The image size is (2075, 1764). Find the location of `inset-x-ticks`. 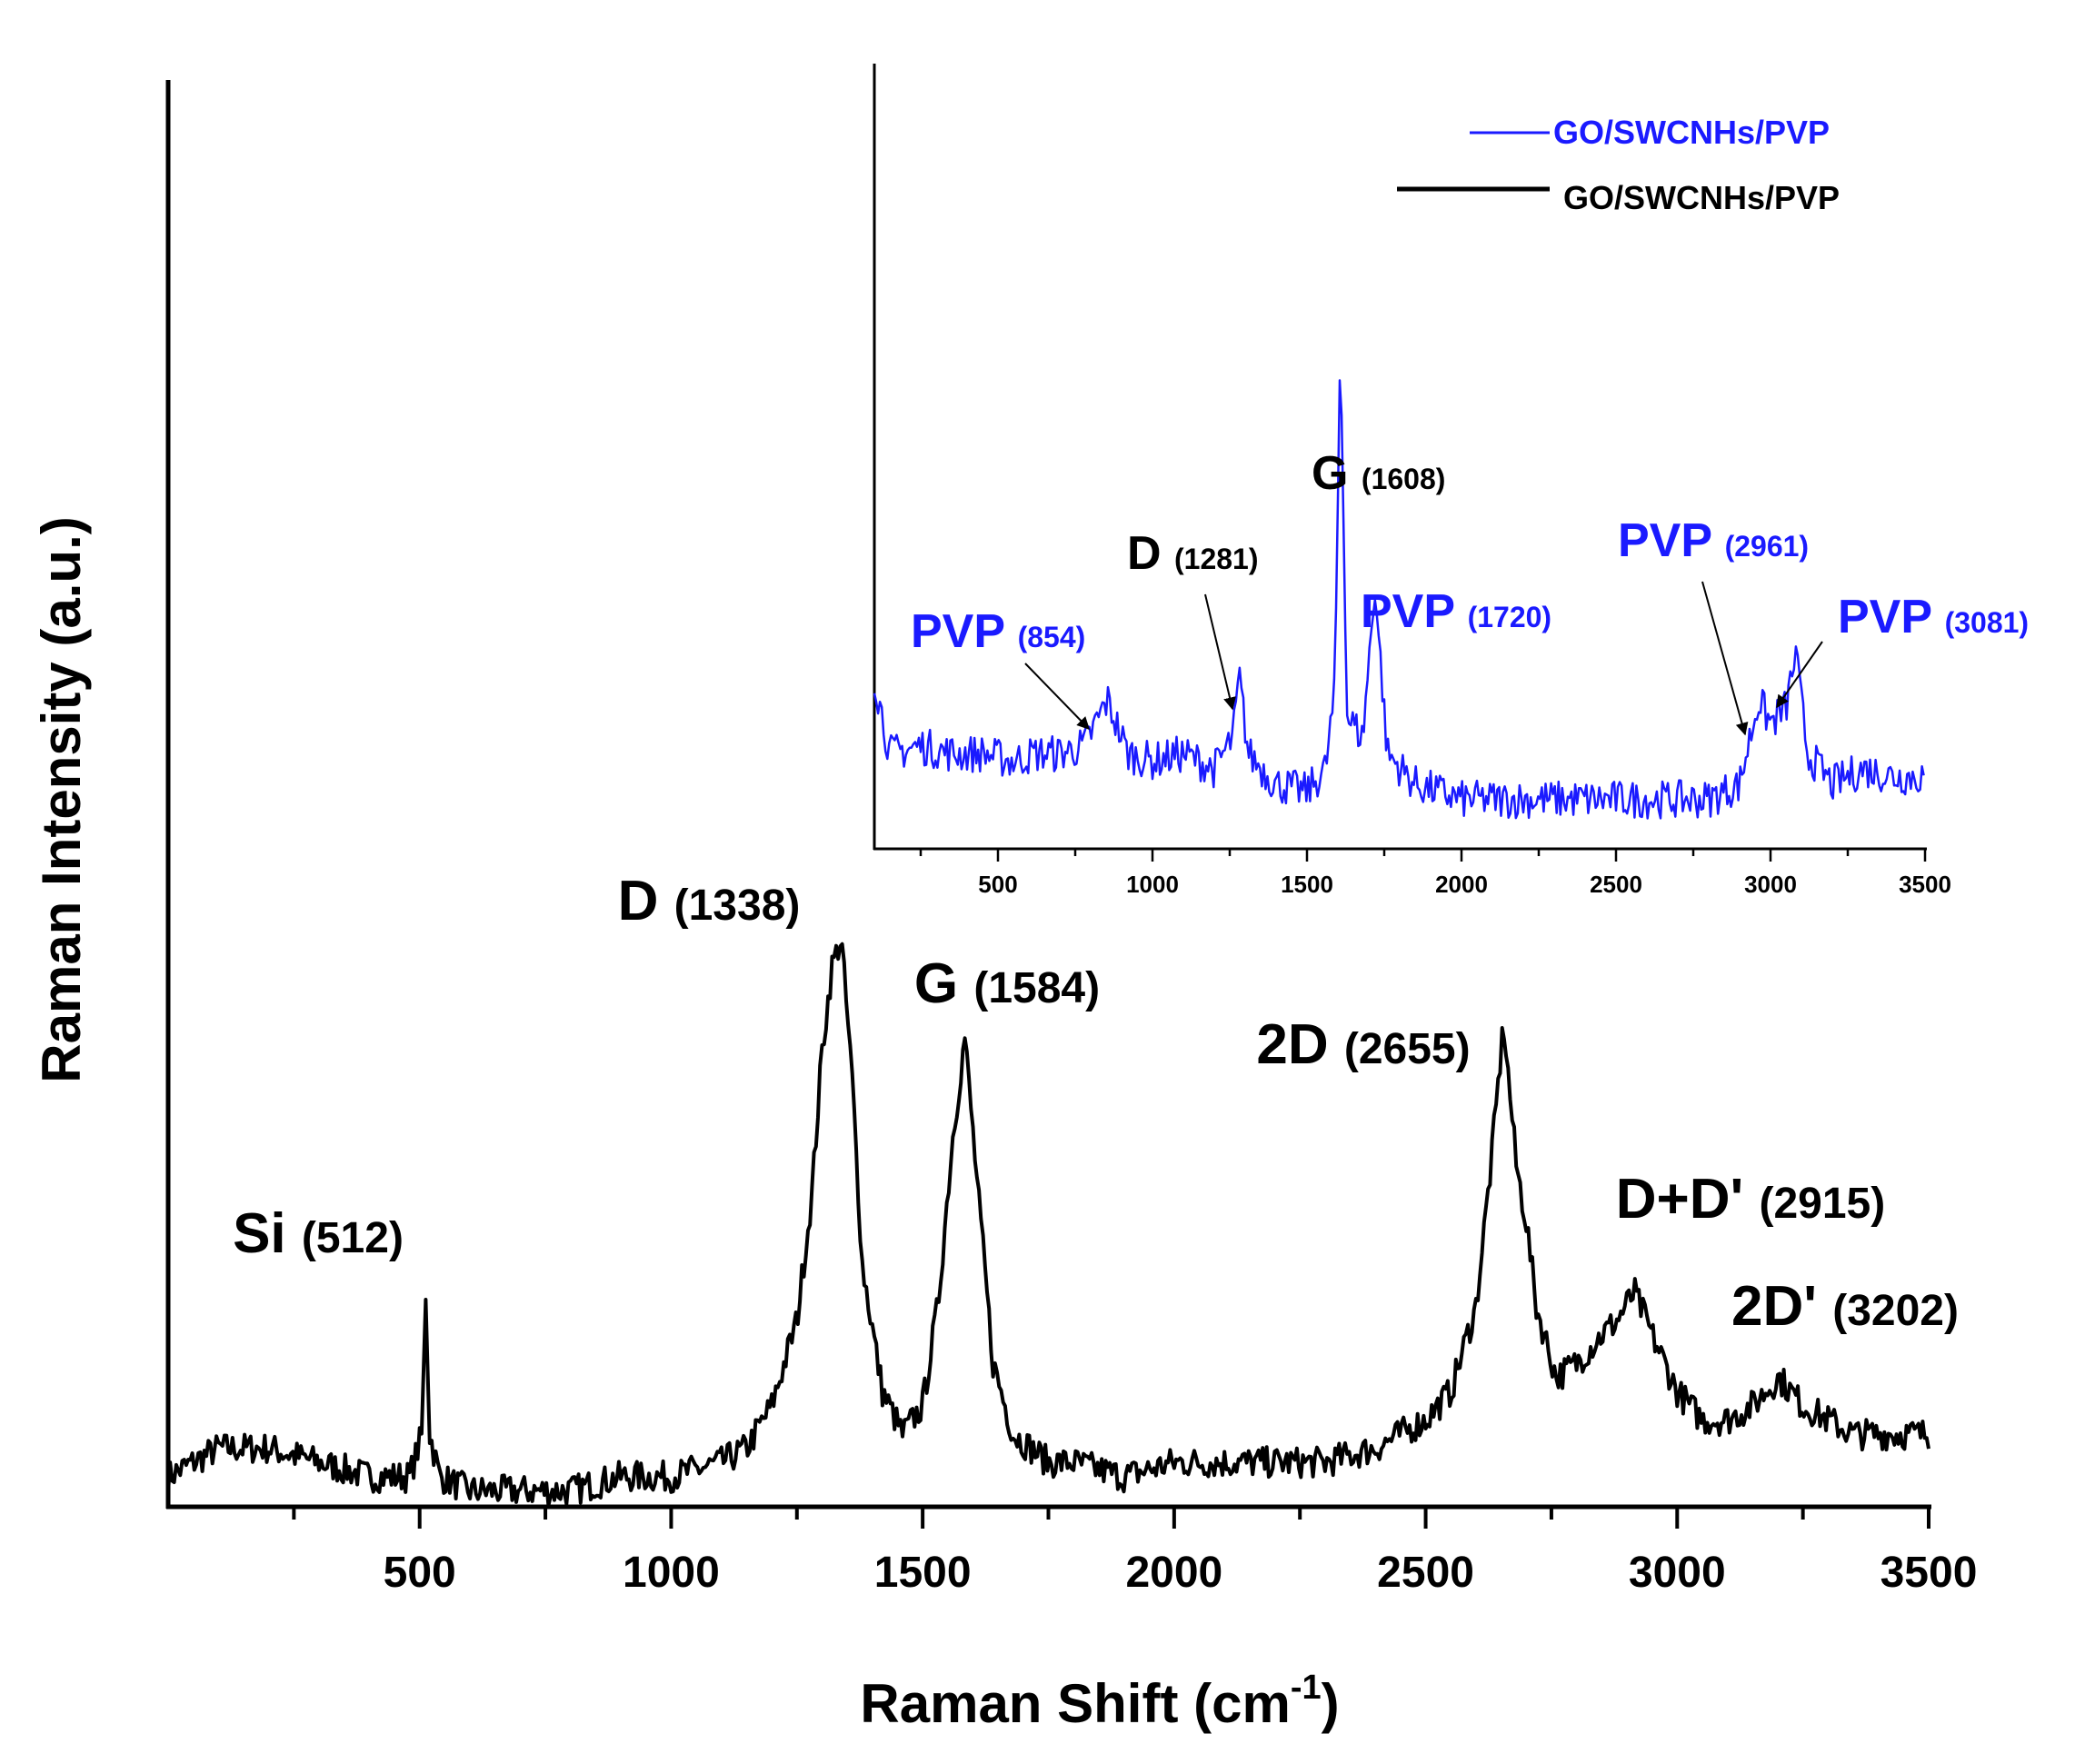

inset-x-ticks is located at coordinates (1423, 855).